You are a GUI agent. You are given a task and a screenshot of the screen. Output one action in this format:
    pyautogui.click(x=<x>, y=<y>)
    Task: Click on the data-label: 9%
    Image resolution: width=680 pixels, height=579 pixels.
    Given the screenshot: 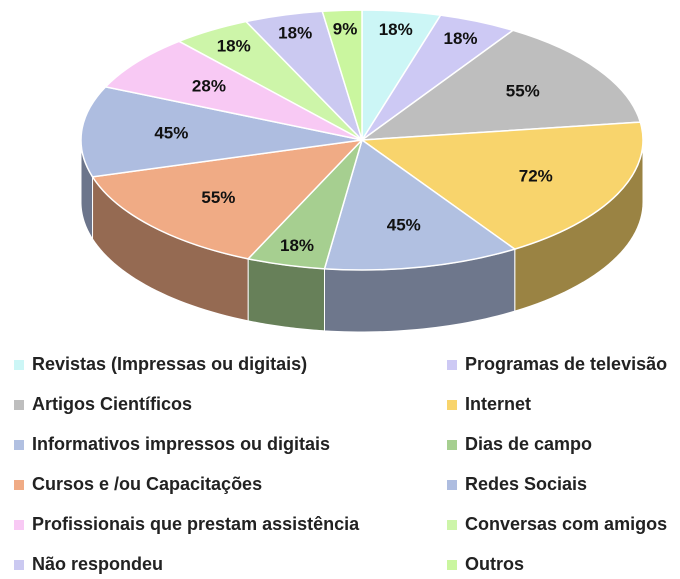 What is the action you would take?
    pyautogui.click(x=345, y=28)
    